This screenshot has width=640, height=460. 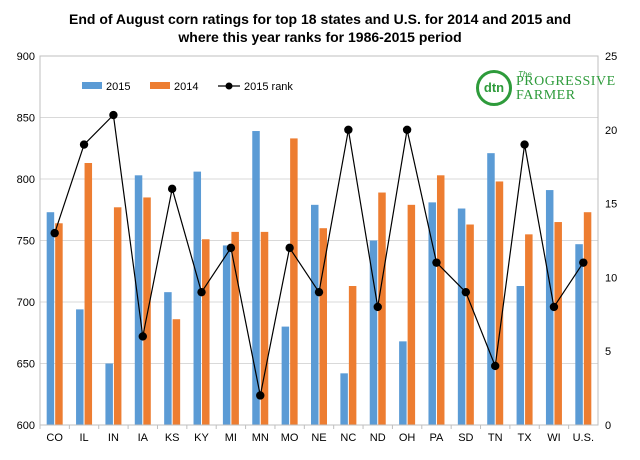 I want to click on y2-tick-label: 0, so click(x=608, y=426).